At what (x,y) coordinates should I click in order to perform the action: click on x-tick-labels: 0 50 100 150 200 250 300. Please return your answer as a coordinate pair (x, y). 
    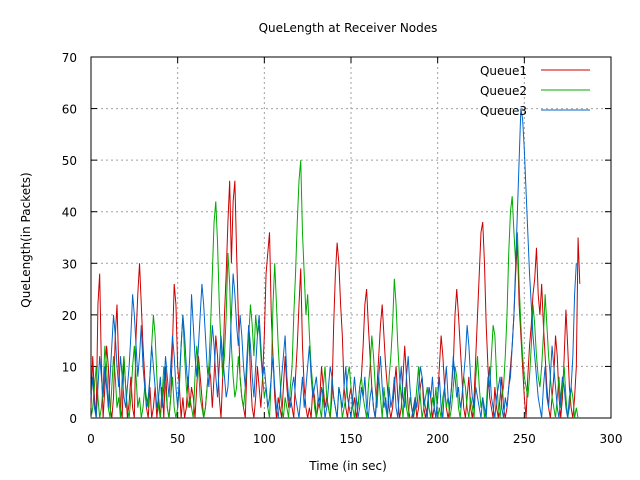
    Looking at the image, I should click on (354, 439).